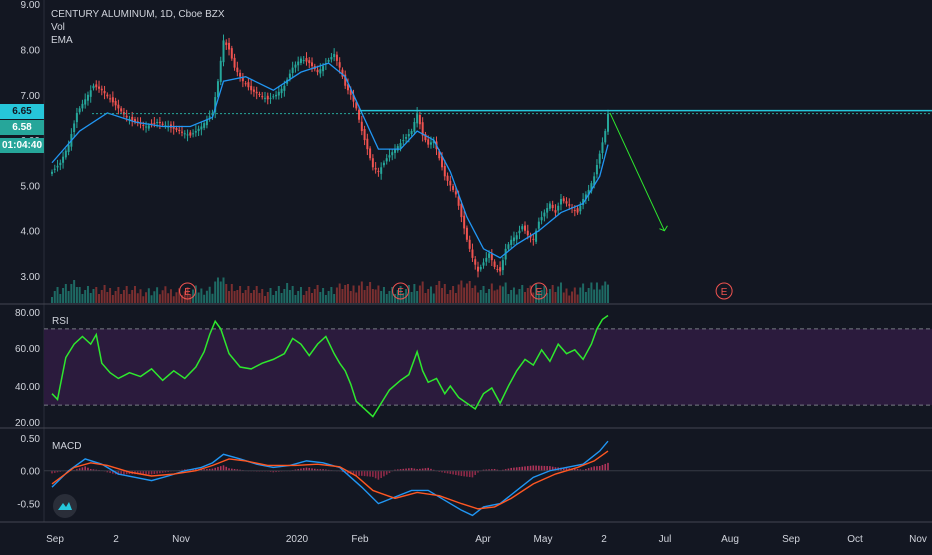 This screenshot has height=555, width=932. What do you see at coordinates (27, 423) in the screenshot?
I see `rsi-tick-label: 20.00` at bounding box center [27, 423].